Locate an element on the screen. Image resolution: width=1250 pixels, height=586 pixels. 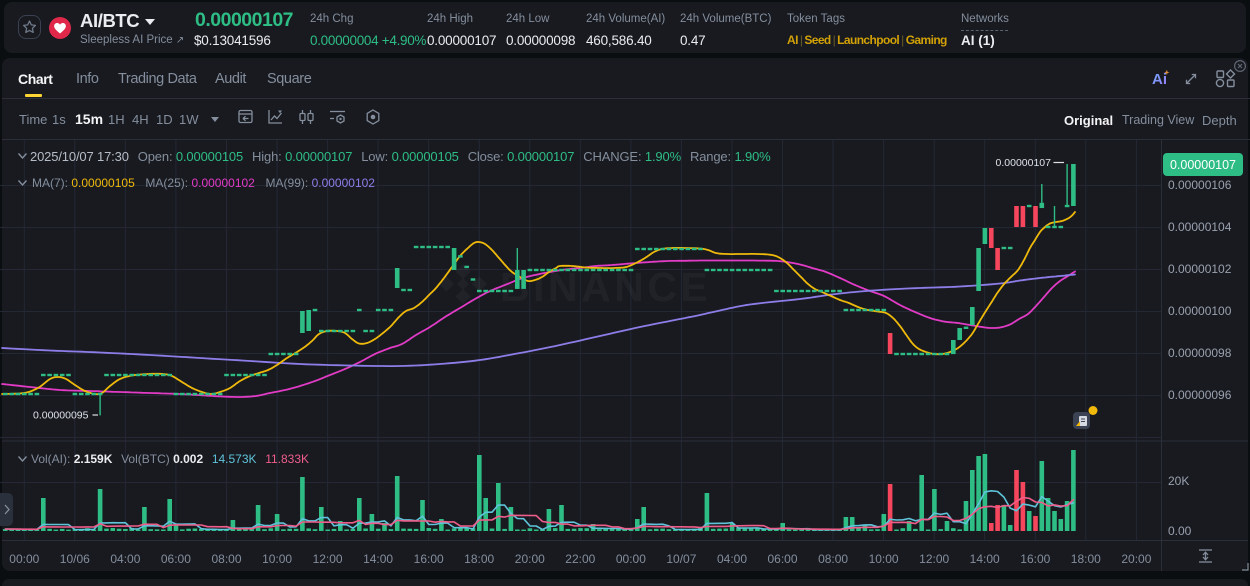
svg-text: Ai is located at coordinates (1159, 79).